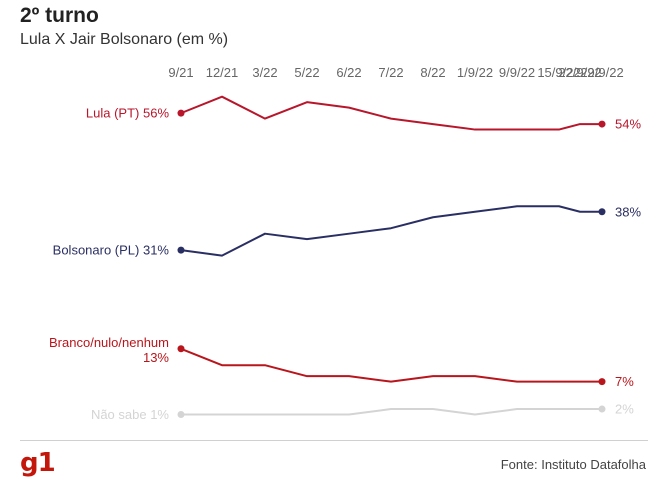 The width and height of the screenshot is (658, 485). I want to click on x-tick-label: 9/21, so click(180, 72).